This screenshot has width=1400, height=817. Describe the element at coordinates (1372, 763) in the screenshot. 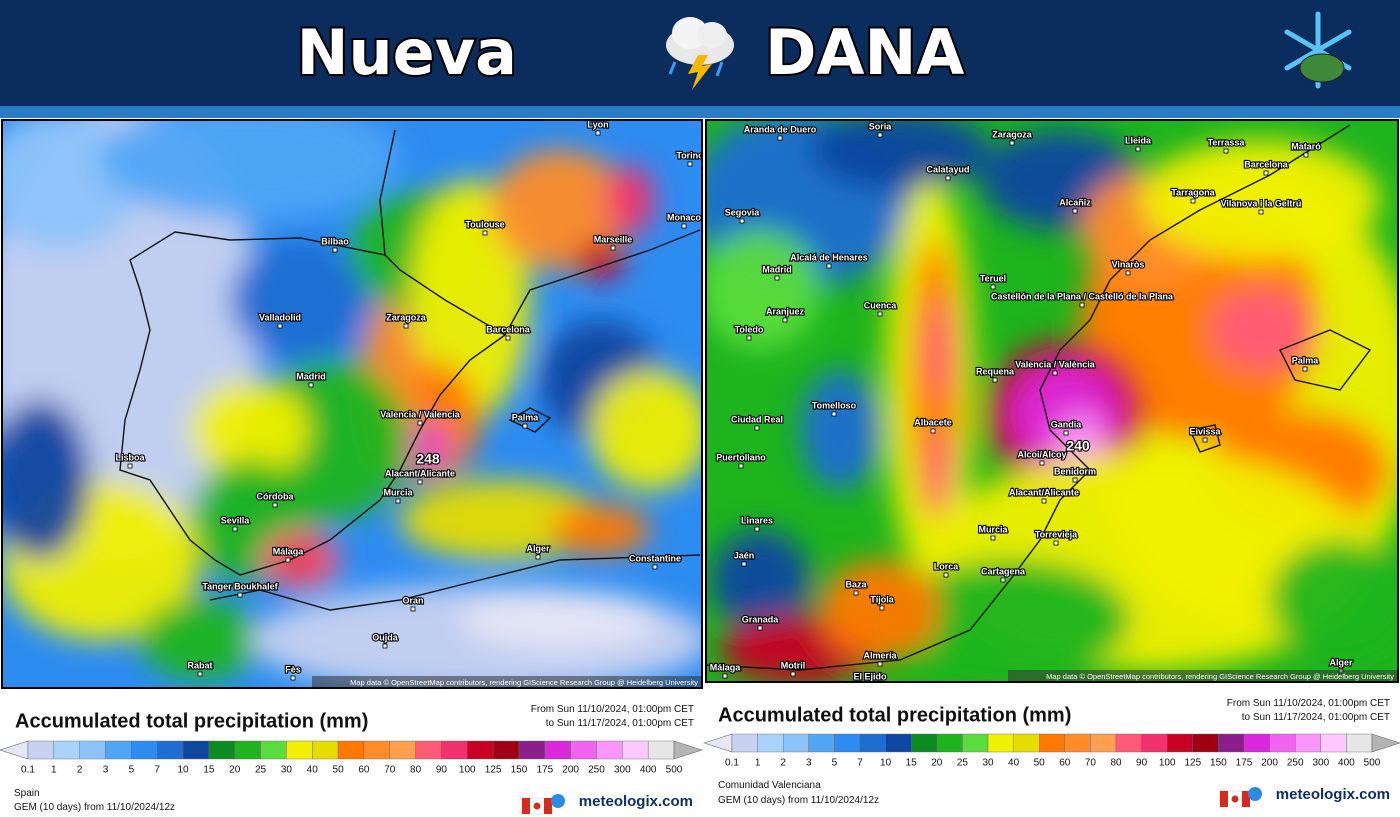

I see `colorbar-label: 500` at that location.